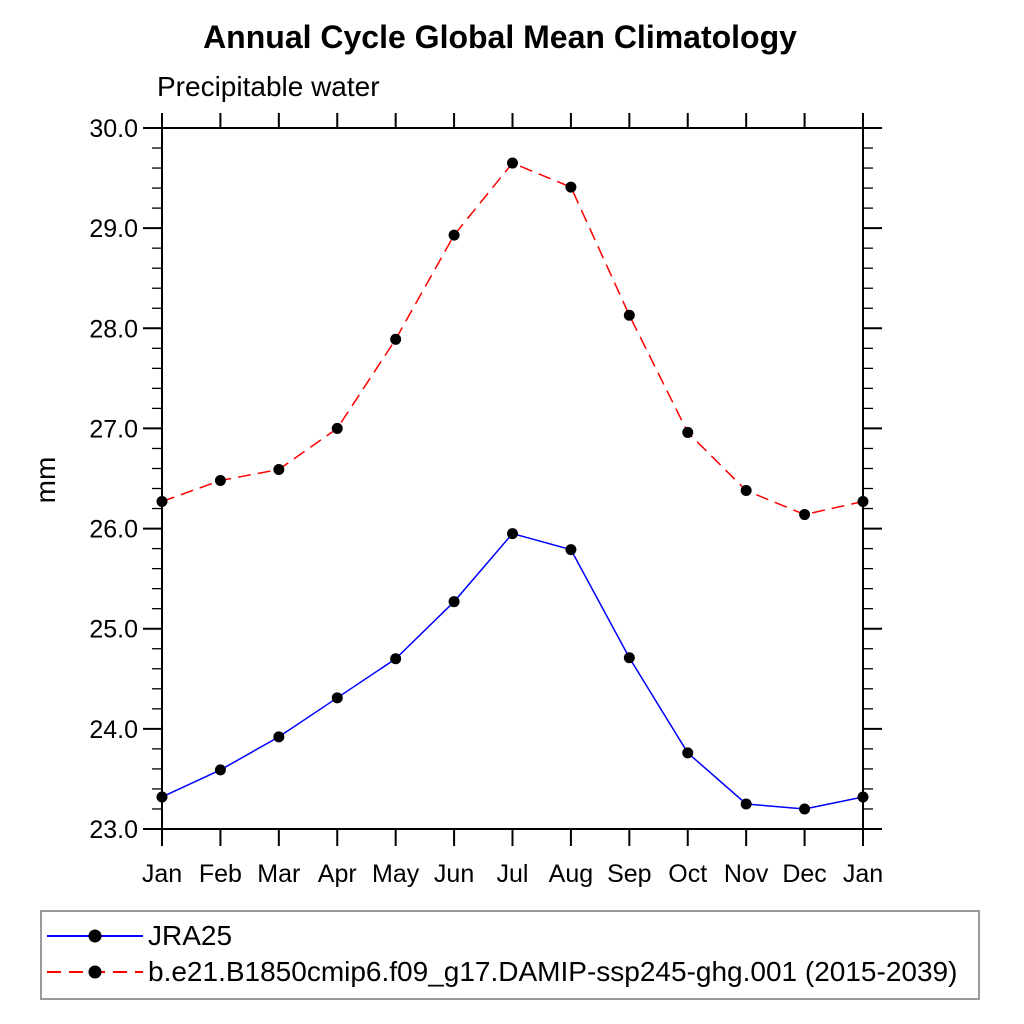 This screenshot has width=1024, height=1024. Describe the element at coordinates (268, 86) in the screenshot. I see `chart-subtitle: Precipitable water` at that location.